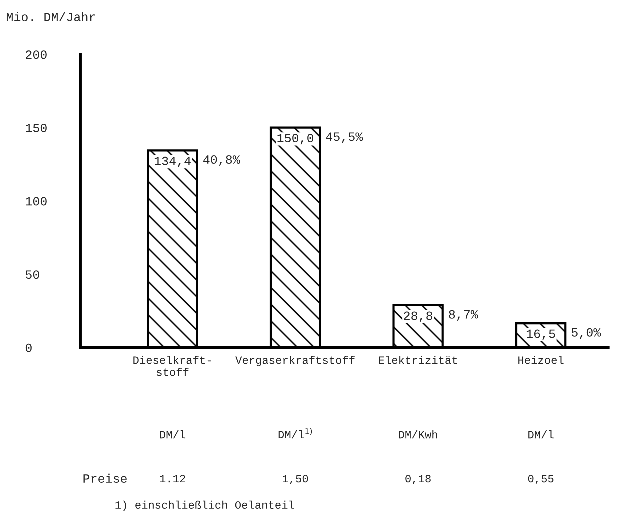 The width and height of the screenshot is (621, 519). What do you see at coordinates (418, 434) in the screenshot?
I see `text: DM/Kwh` at bounding box center [418, 434].